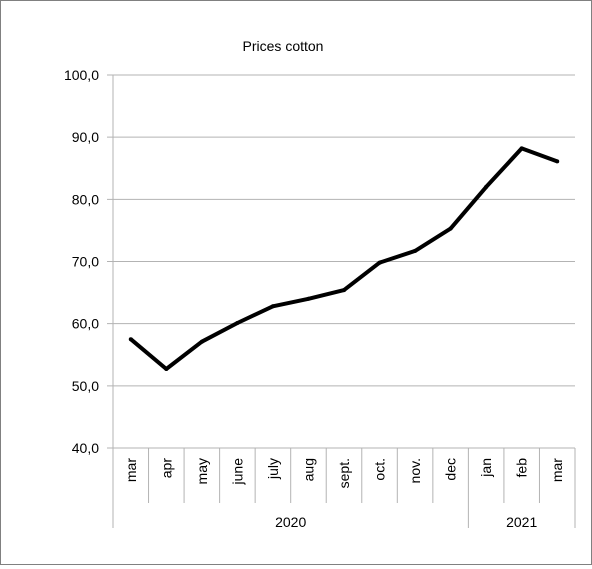 This screenshot has height=569, width=592. I want to click on x-tick-label: may, so click(202, 471).